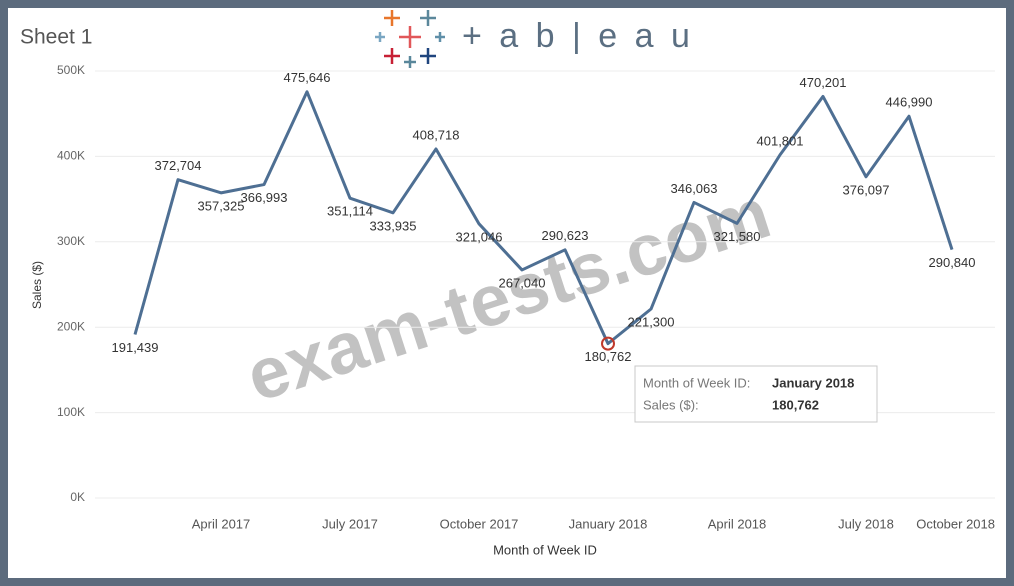 This screenshot has height=586, width=1014. What do you see at coordinates (671, 404) in the screenshot?
I see `tooltip-measure-label: Sales ($):` at bounding box center [671, 404].